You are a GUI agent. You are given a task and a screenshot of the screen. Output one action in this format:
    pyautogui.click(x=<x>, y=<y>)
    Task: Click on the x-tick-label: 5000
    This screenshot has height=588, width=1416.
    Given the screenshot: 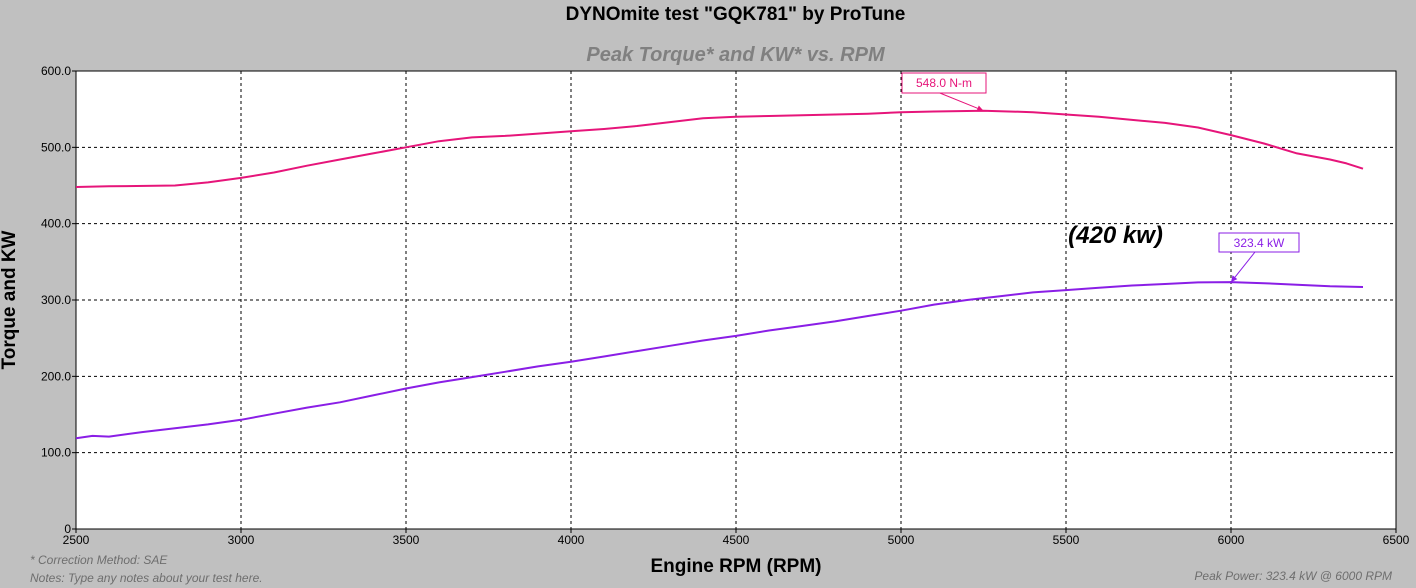 What is the action you would take?
    pyautogui.click(x=901, y=540)
    